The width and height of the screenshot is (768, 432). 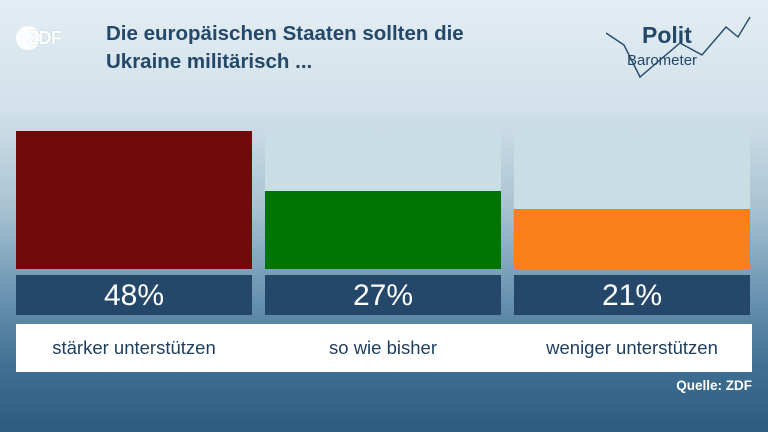 What do you see at coordinates (383, 295) in the screenshot?
I see `bar-value-label: 27%` at bounding box center [383, 295].